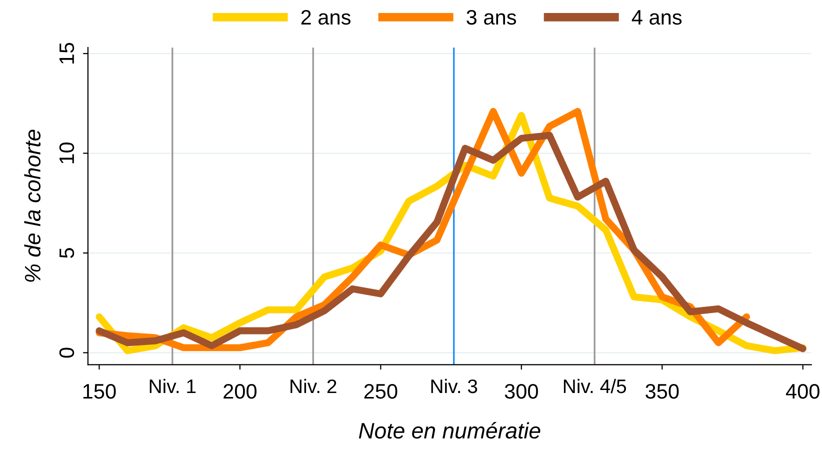  Describe the element at coordinates (449, 430) in the screenshot. I see `x-axis-title: Note en numératie` at that location.